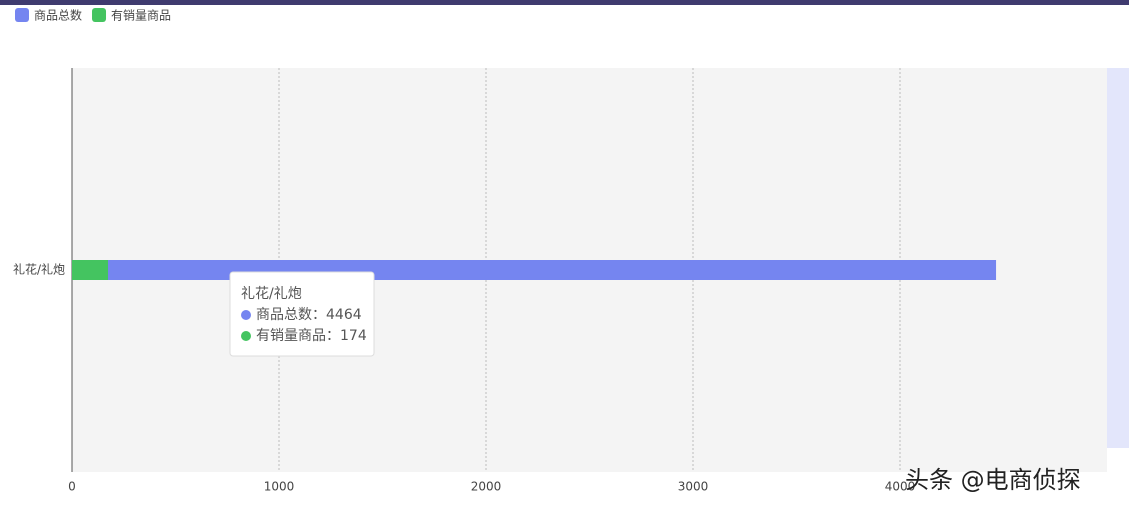 The width and height of the screenshot is (1129, 509). I want to click on tooltip-box, so click(302, 314).